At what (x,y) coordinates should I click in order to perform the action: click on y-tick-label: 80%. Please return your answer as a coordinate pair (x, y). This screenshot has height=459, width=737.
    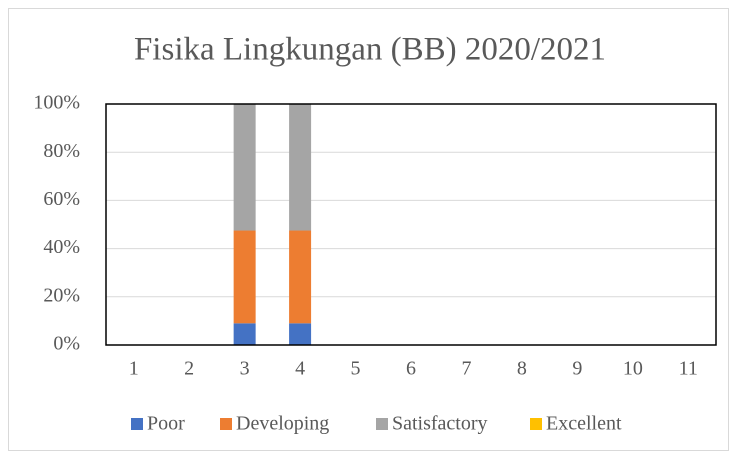
    Looking at the image, I should click on (61, 151).